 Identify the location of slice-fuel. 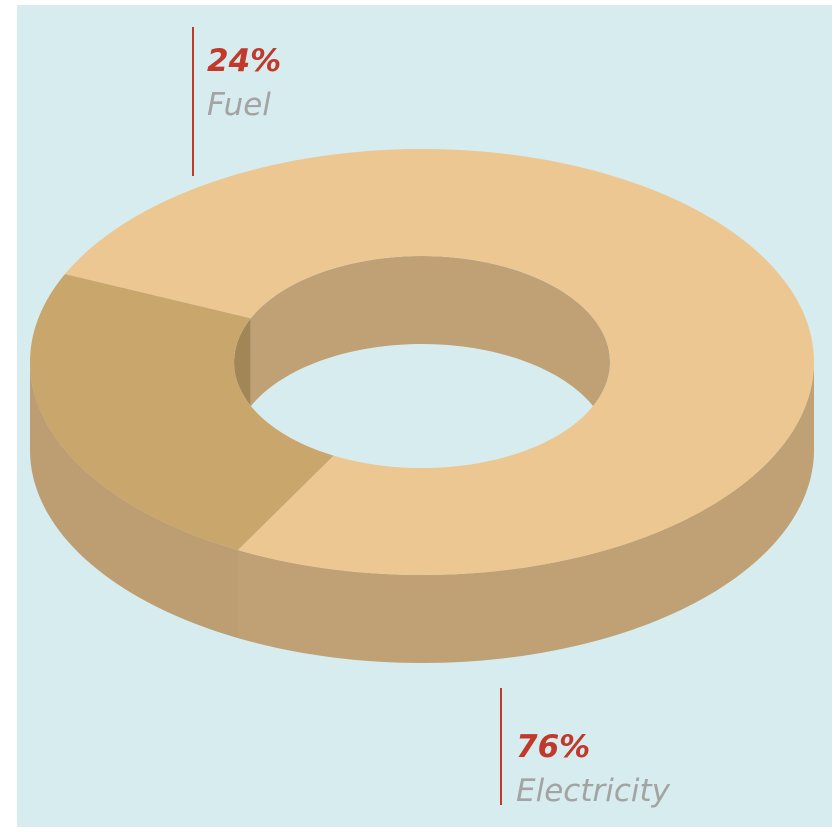
(182, 412).